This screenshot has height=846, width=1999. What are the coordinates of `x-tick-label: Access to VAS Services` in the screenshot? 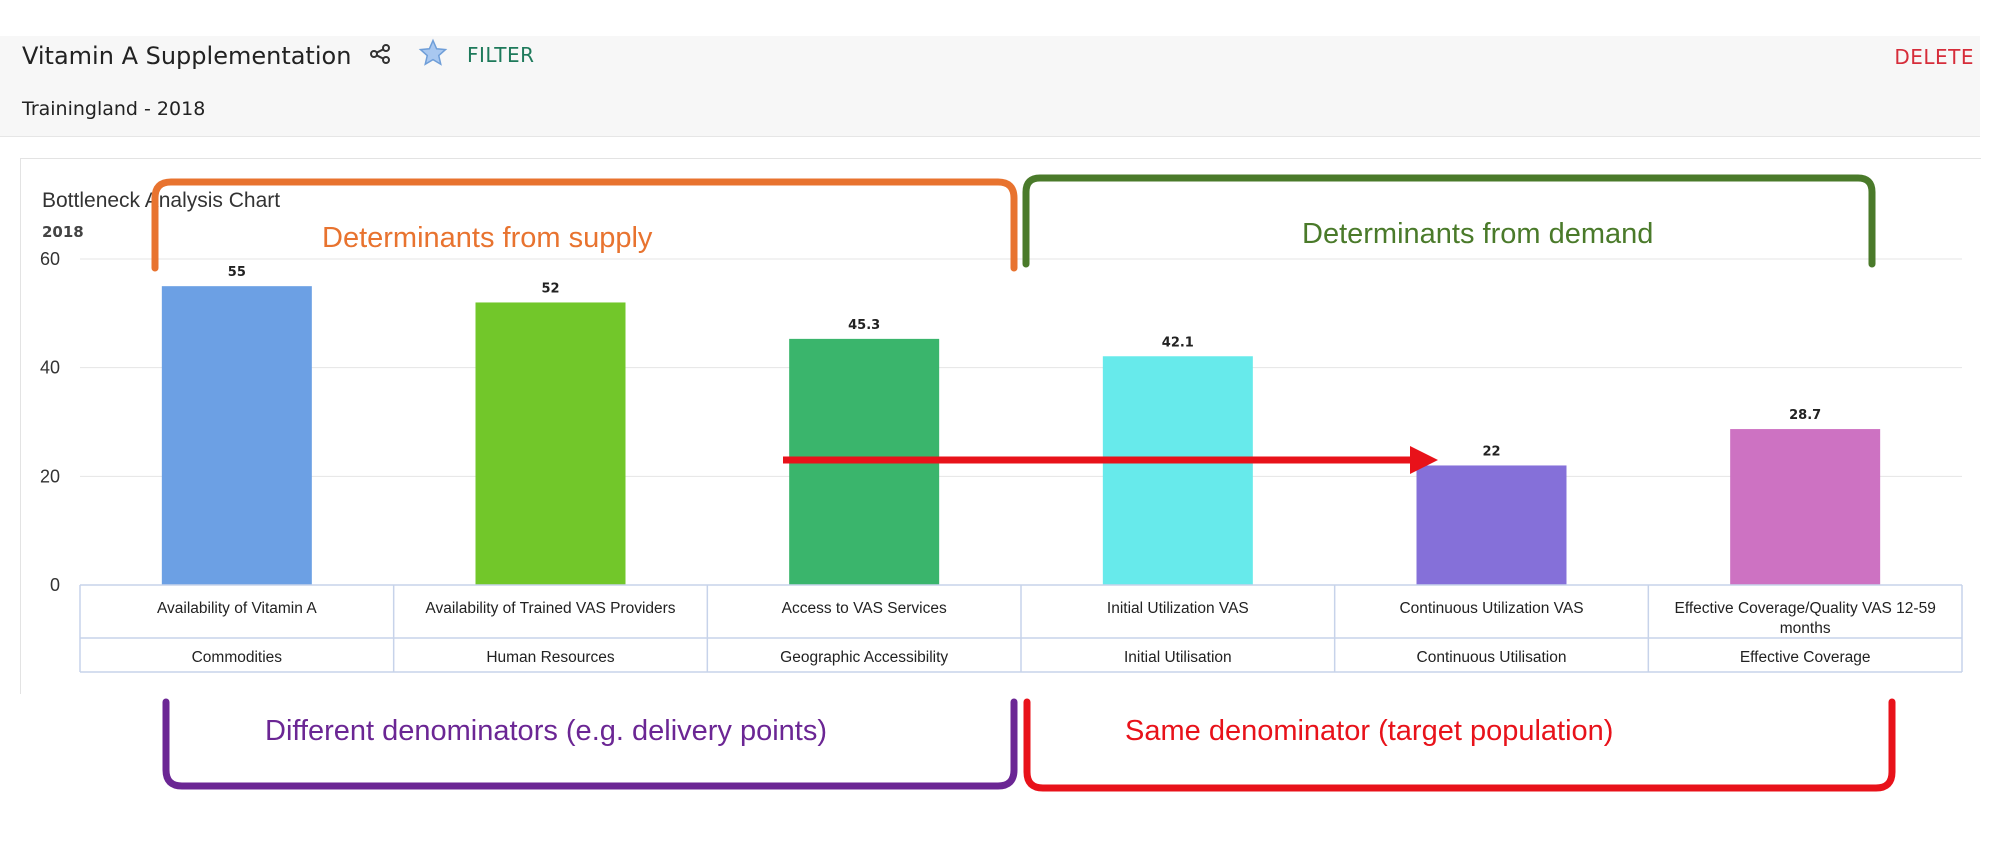 It's located at (864, 608).